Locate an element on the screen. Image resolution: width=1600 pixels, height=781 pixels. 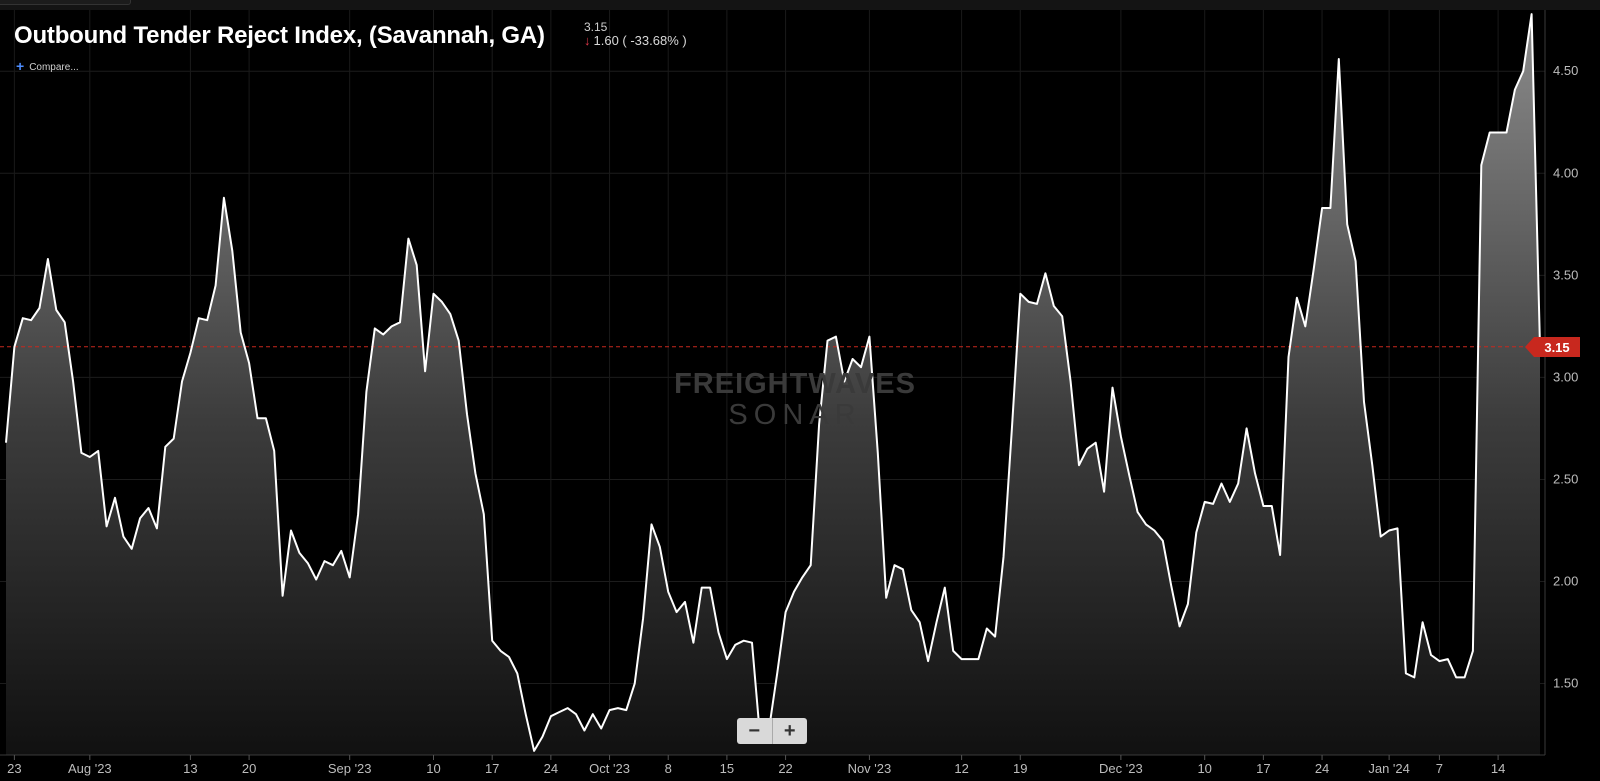
zoom-controls: − + is located at coordinates (772, 731).